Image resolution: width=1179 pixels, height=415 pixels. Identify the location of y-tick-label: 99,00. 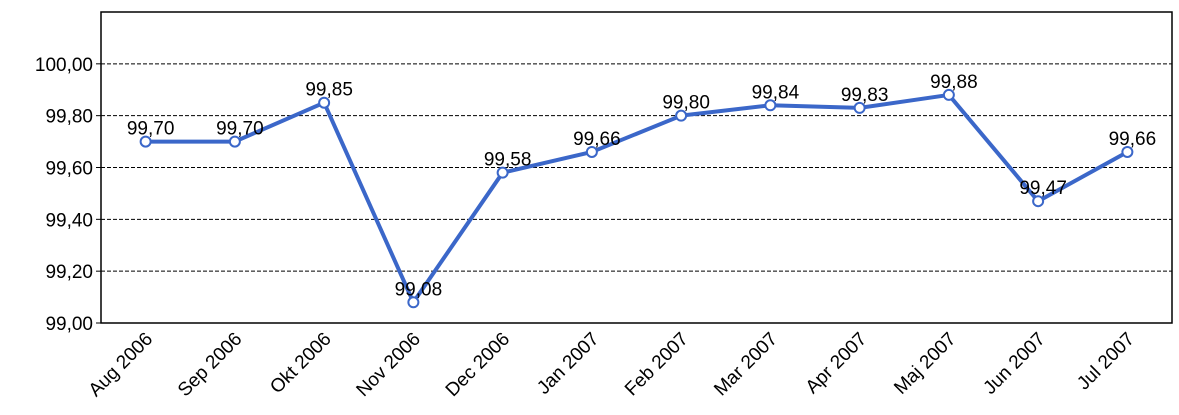
(69, 324).